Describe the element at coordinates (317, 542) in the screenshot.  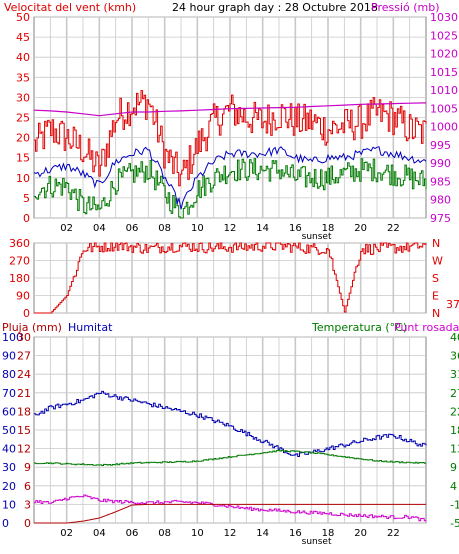
I see `sunset-label-3: sunset` at that location.